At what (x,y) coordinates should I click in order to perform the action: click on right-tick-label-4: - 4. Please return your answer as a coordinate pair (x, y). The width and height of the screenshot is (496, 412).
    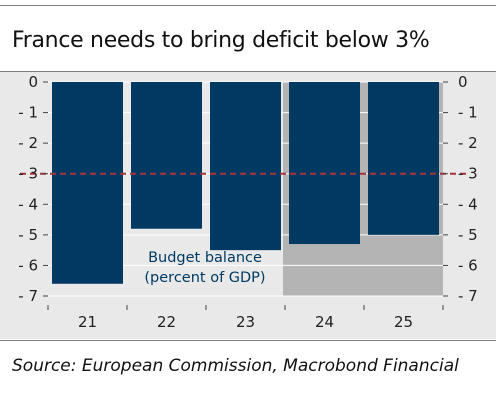
    Looking at the image, I should click on (468, 204).